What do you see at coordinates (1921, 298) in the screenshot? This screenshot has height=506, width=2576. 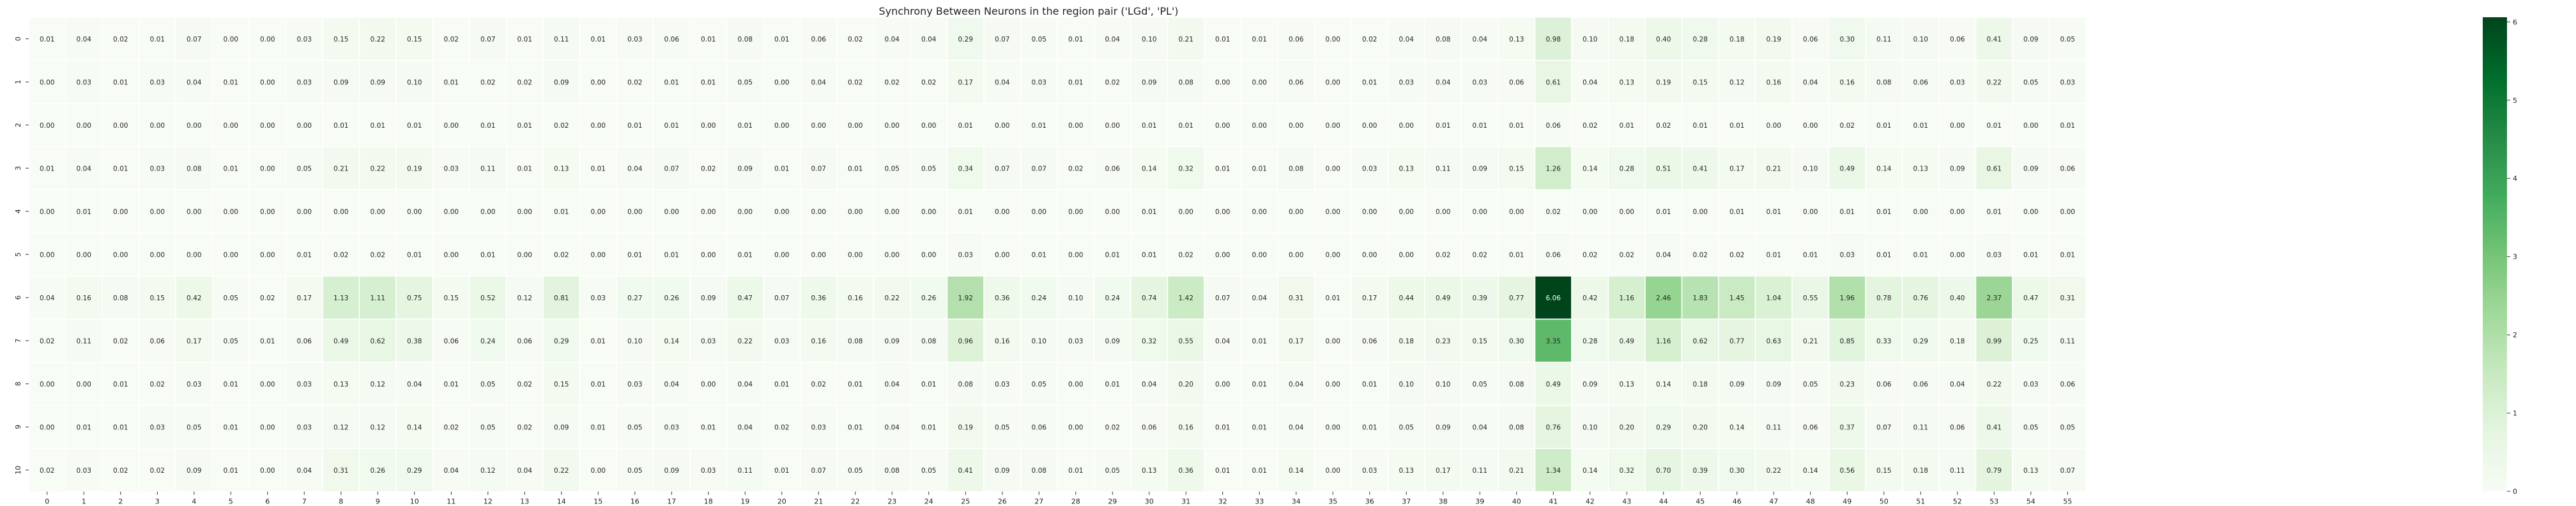 I see `cell-value-label: 0.76` at bounding box center [1921, 298].